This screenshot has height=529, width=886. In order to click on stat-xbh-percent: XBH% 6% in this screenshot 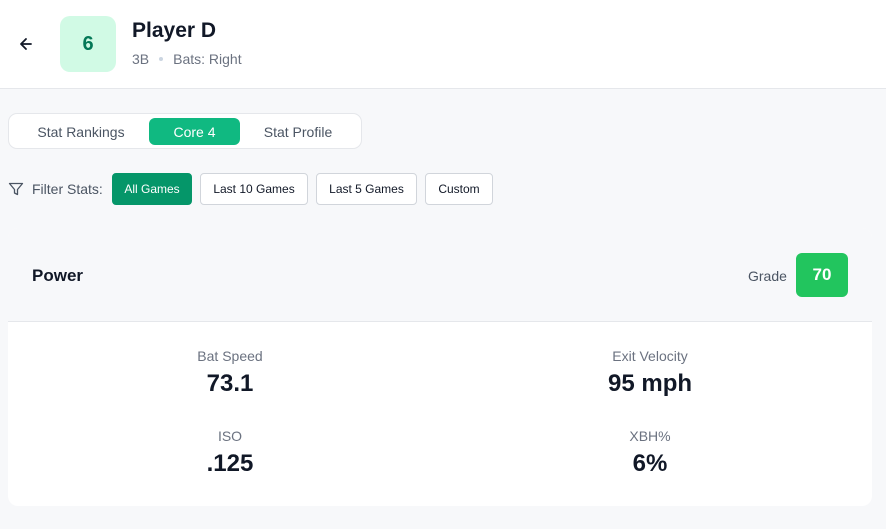, I will do `click(650, 453)`.